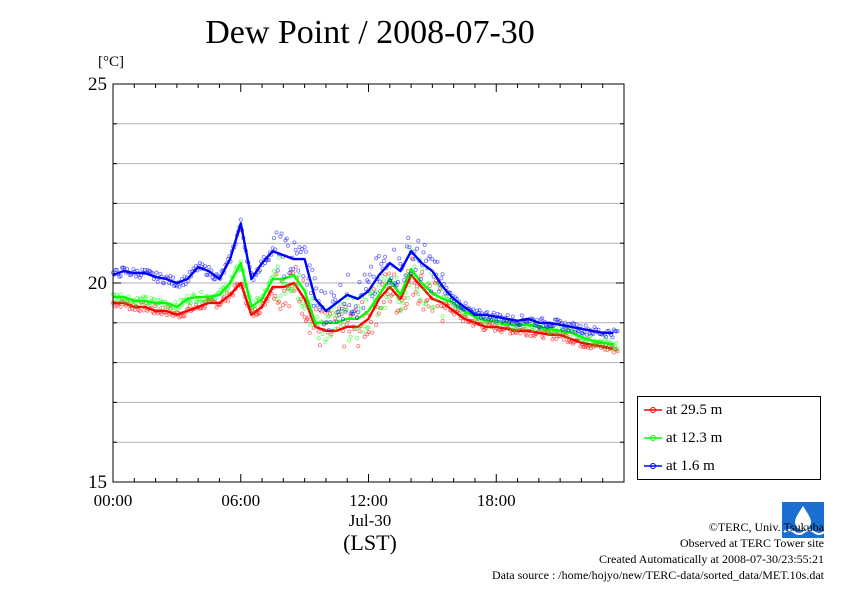 Image resolution: width=842 pixels, height=595 pixels. Describe the element at coordinates (653, 466) in the screenshot. I see `legend-marker-blue` at that location.